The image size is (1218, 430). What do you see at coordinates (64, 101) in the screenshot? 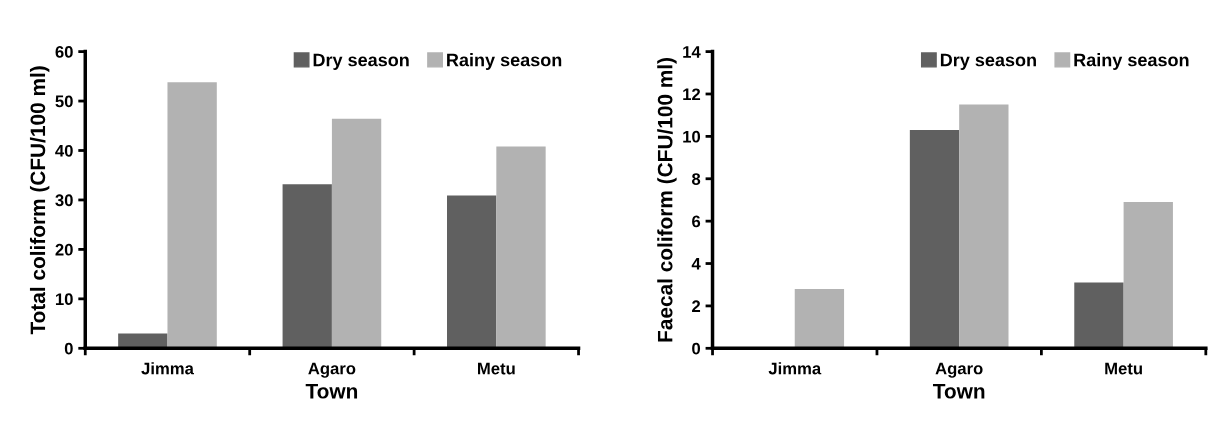
I see `y-tick-label: 50` at bounding box center [64, 101].